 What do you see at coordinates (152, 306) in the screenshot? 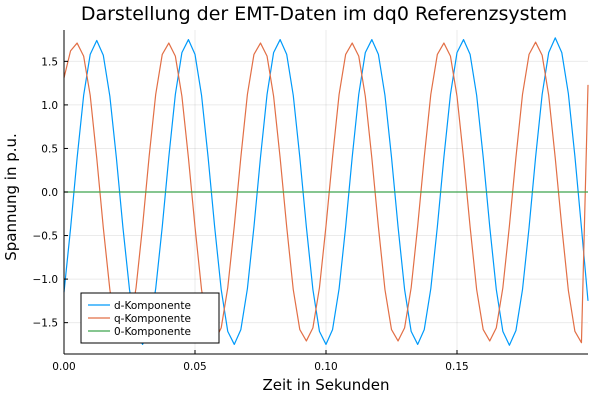
I see `legend-label-d: d-Komponente` at bounding box center [152, 306].